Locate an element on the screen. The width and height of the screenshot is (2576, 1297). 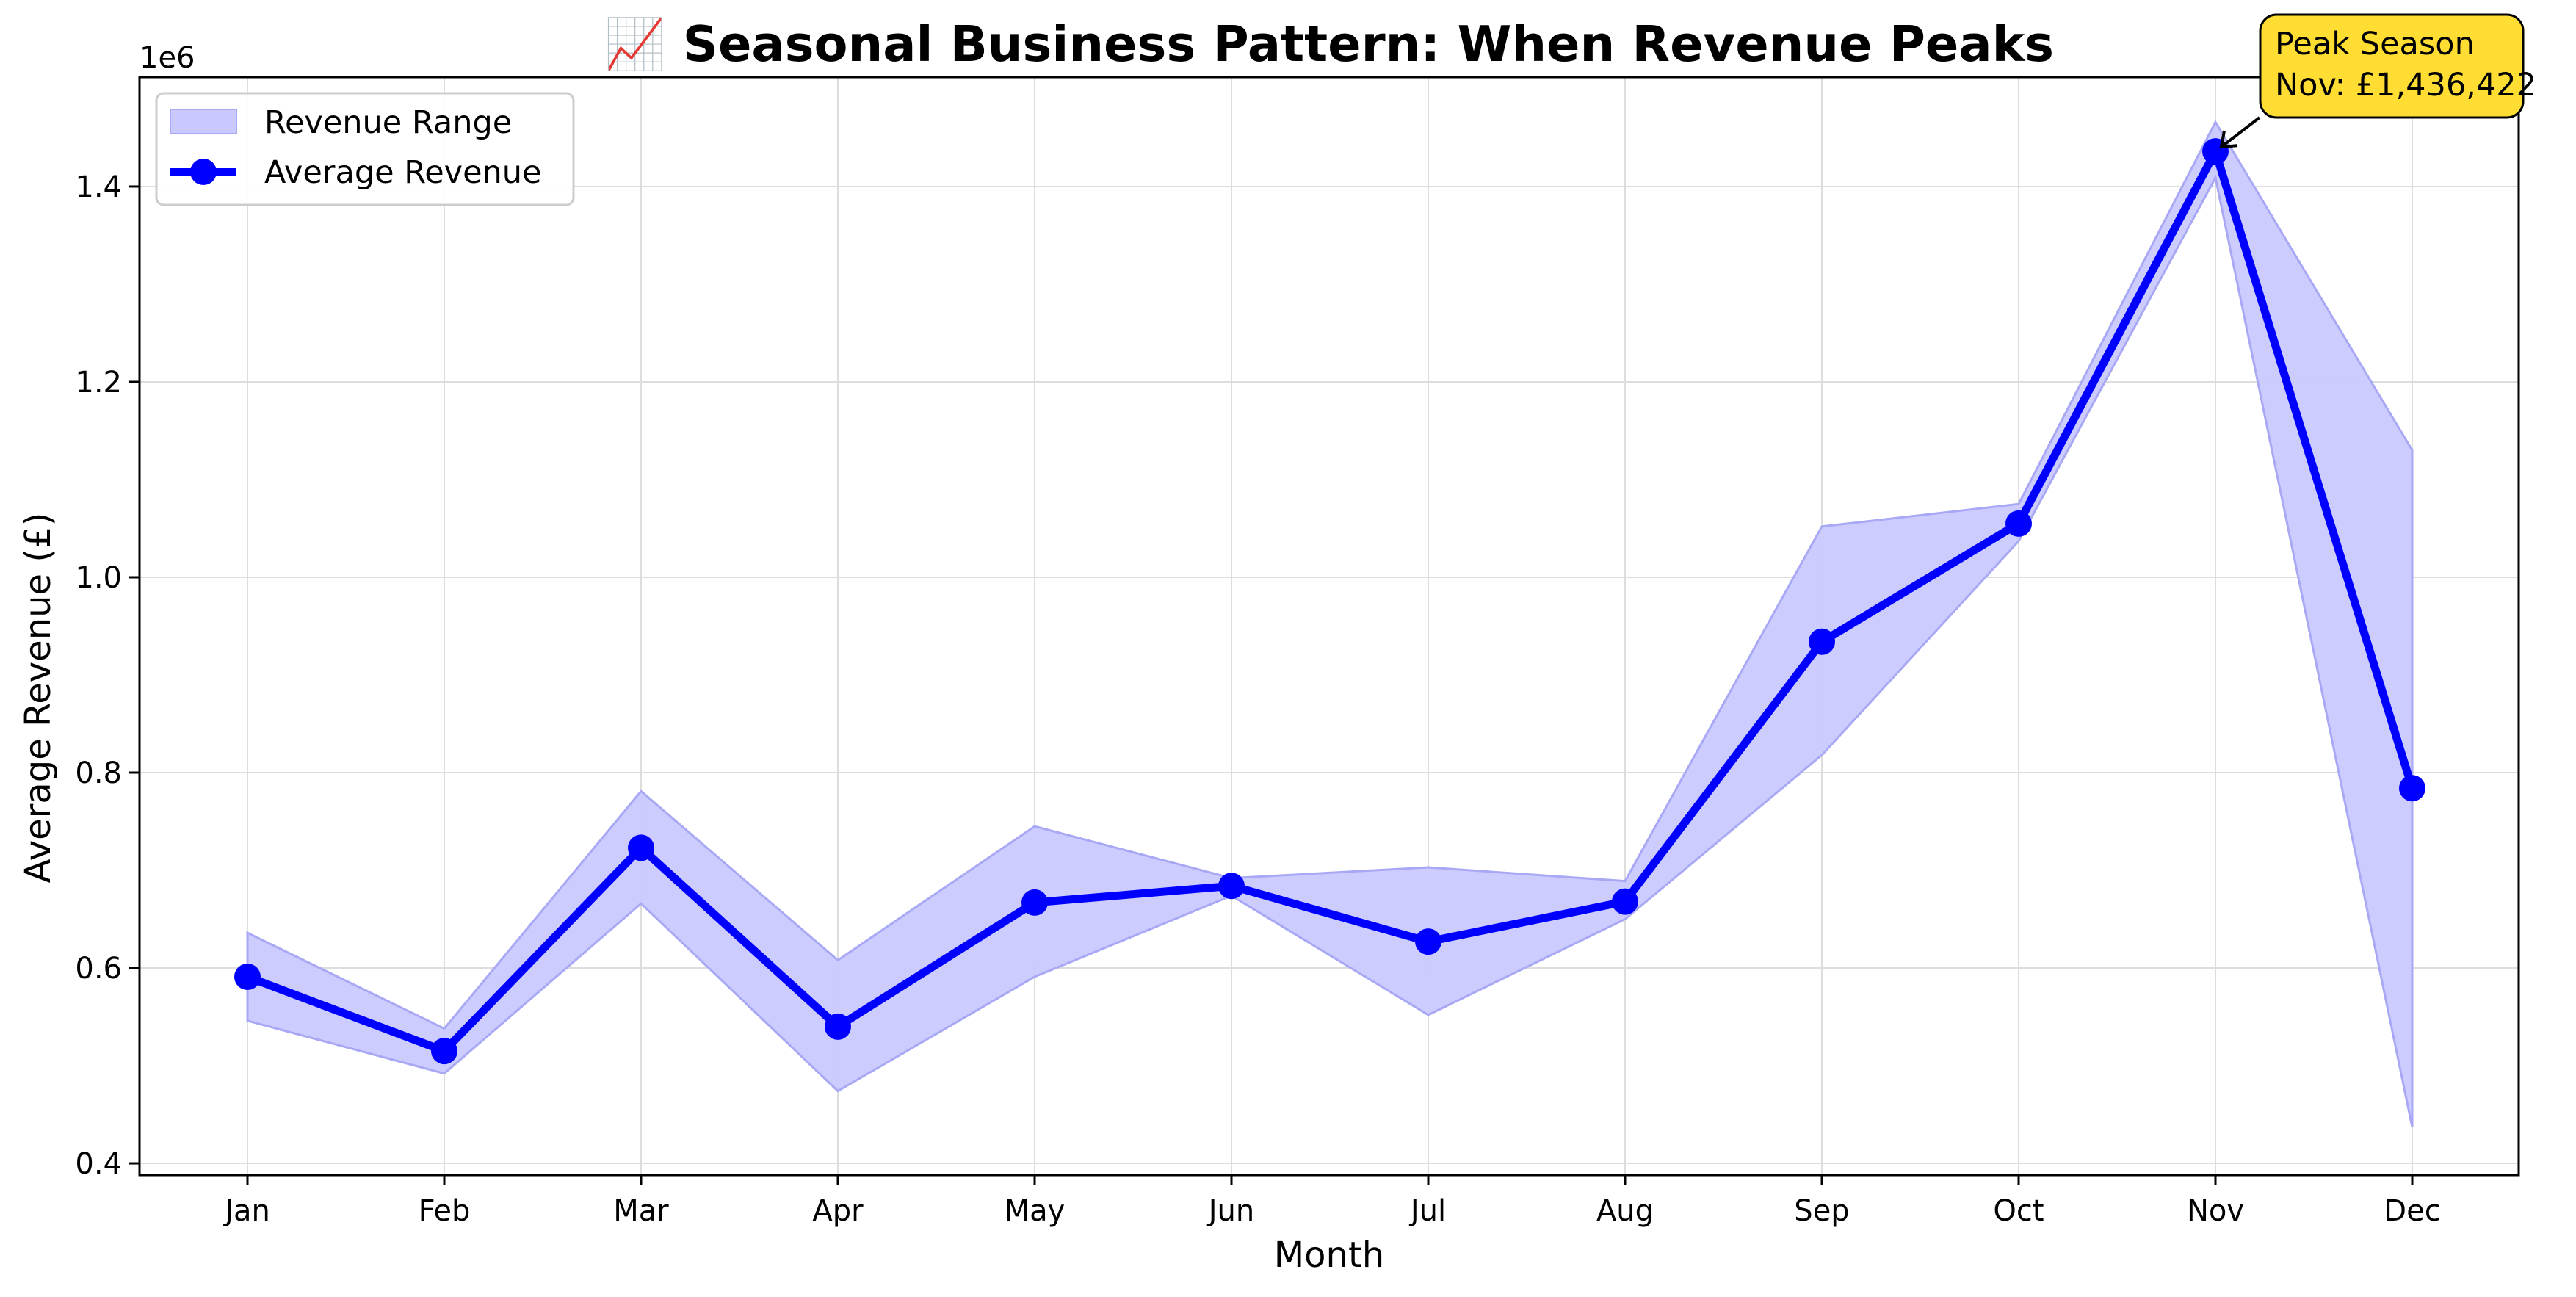
annotation-arrow is located at coordinates (2240, 132).